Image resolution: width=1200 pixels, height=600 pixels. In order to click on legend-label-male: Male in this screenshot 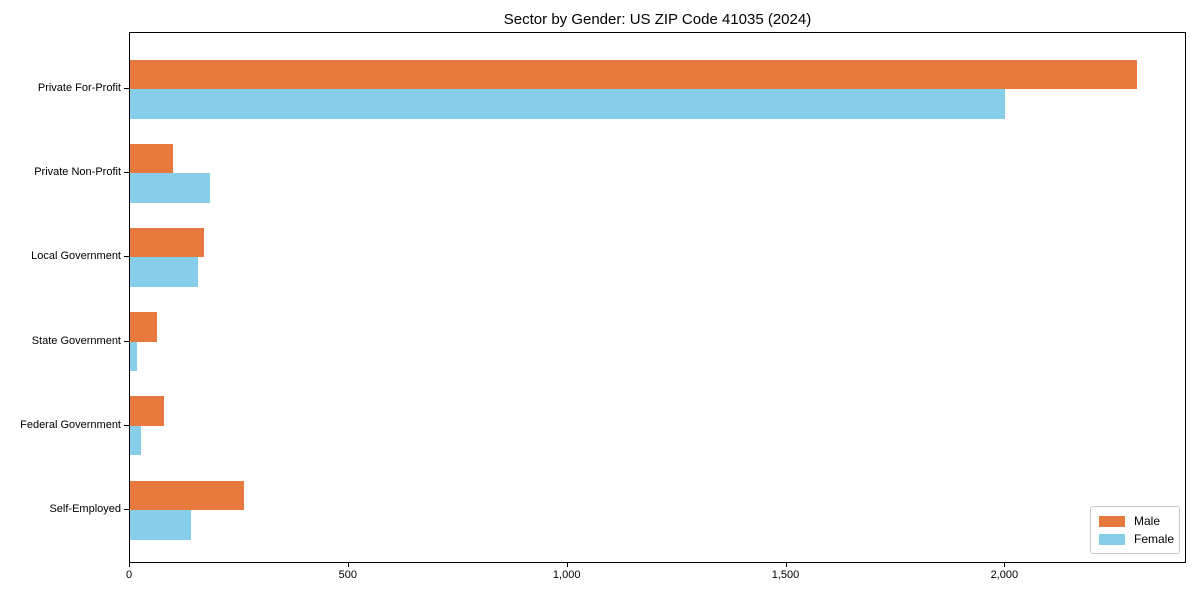, I will do `click(1147, 520)`.